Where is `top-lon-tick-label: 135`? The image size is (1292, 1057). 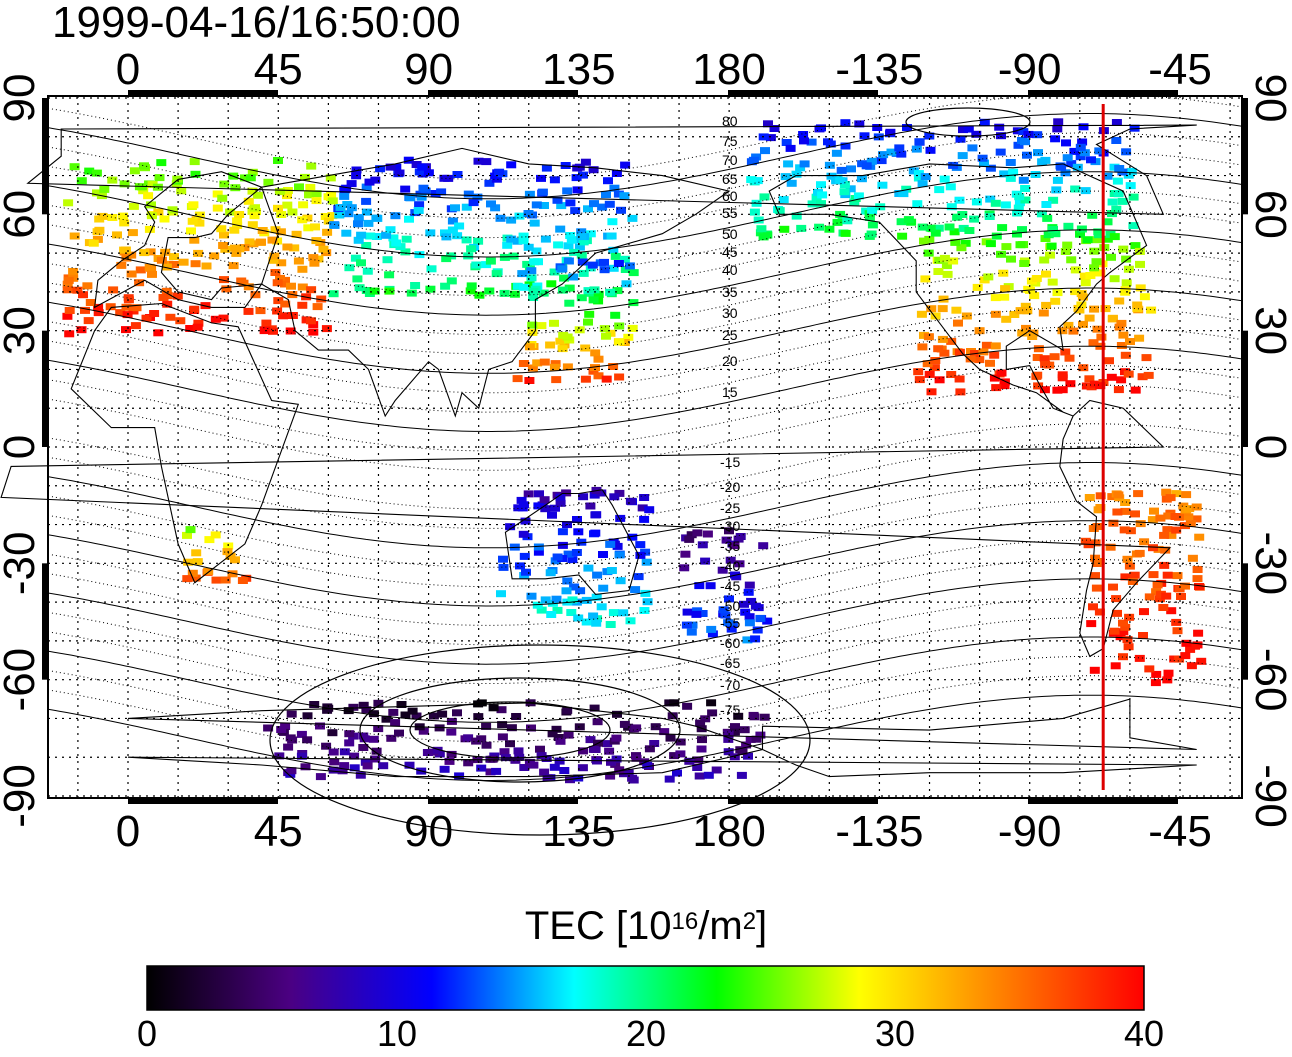
top-lon-tick-label: 135 is located at coordinates (578, 69).